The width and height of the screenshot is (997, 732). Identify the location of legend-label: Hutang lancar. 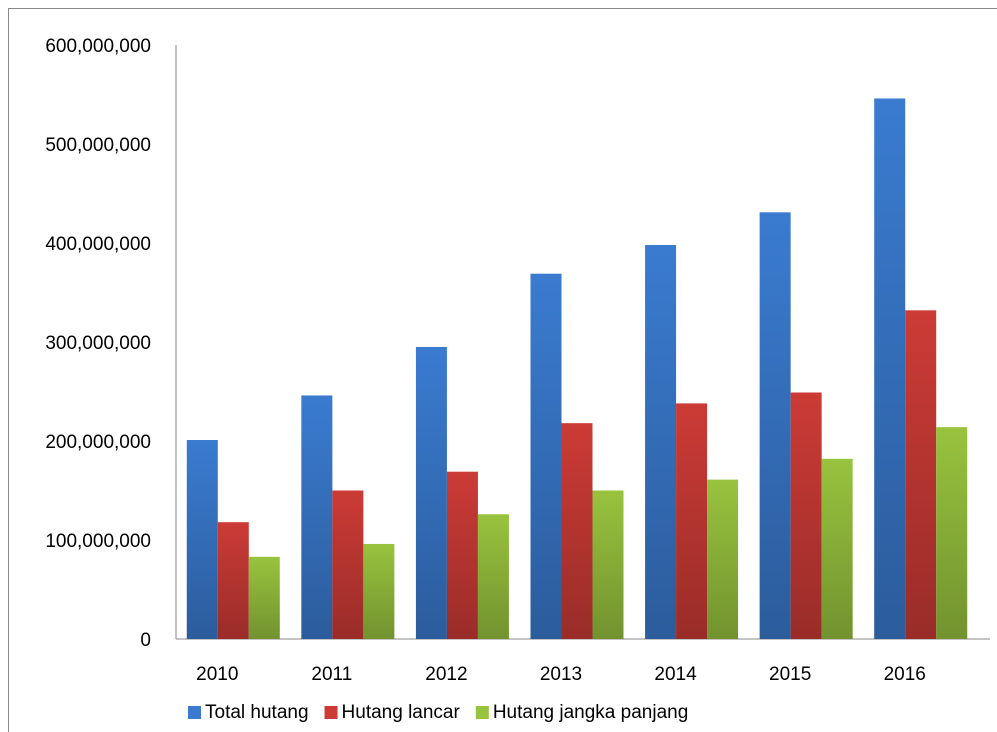
(401, 712).